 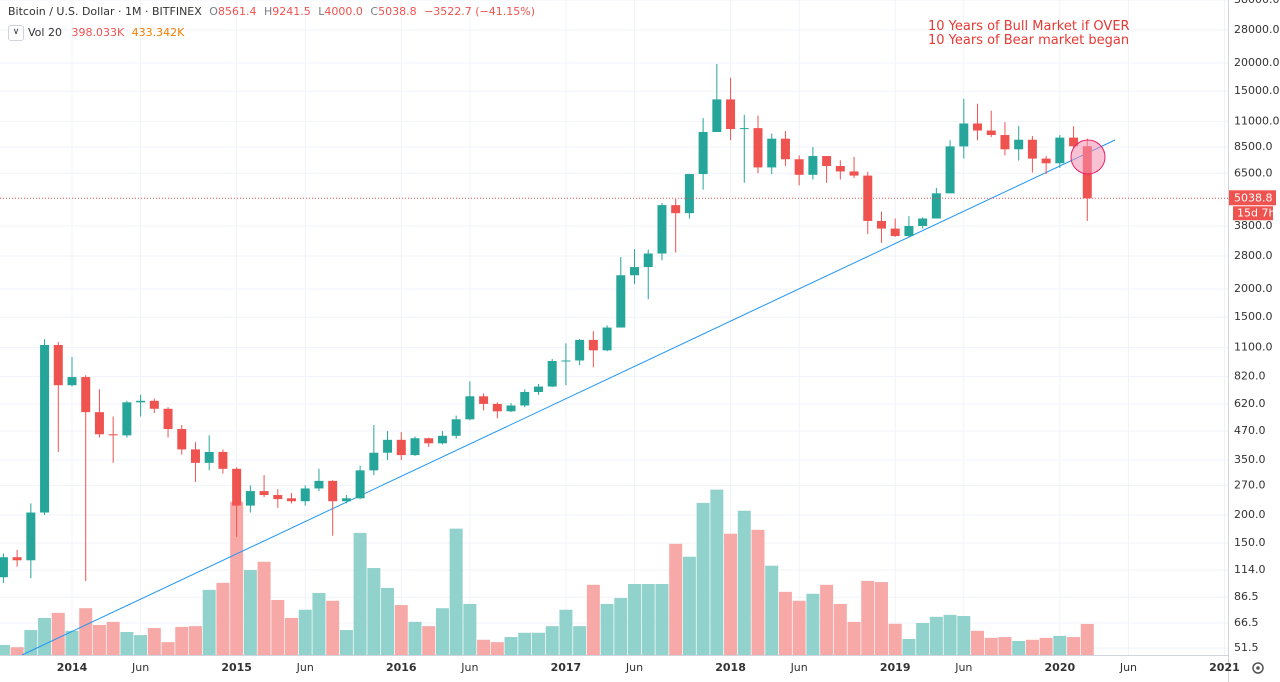 What do you see at coordinates (72, 667) in the screenshot?
I see `x-tick-label: 2014` at bounding box center [72, 667].